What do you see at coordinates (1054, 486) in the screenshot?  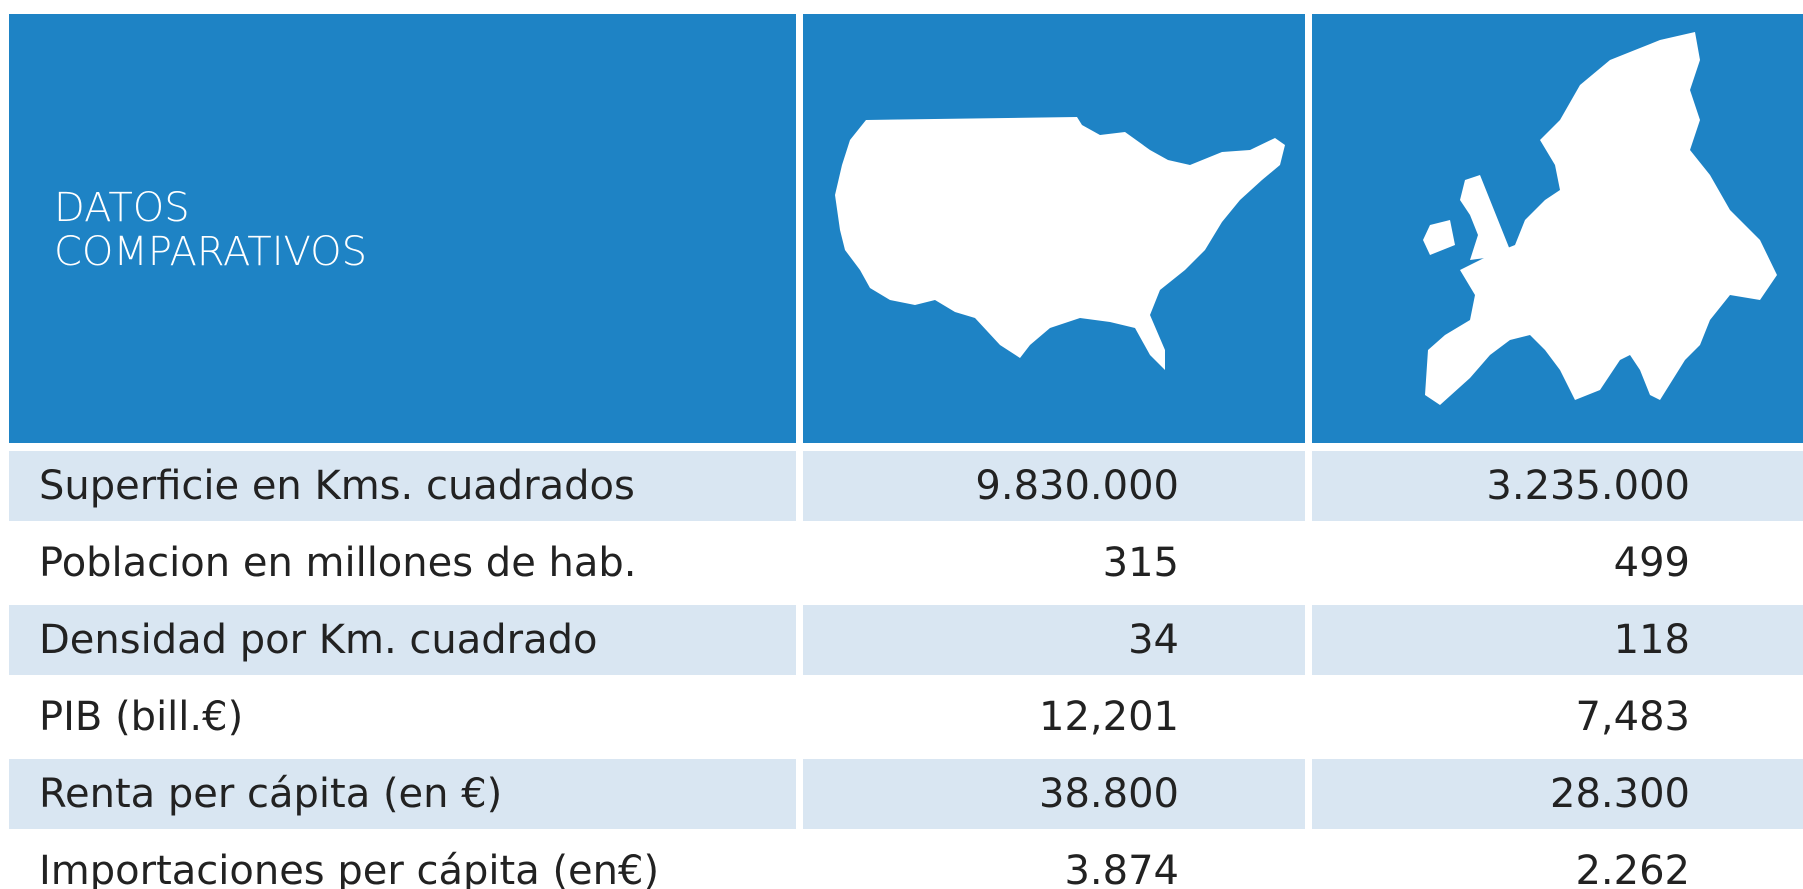 I see `row-value: 9.830.000` at bounding box center [1054, 486].